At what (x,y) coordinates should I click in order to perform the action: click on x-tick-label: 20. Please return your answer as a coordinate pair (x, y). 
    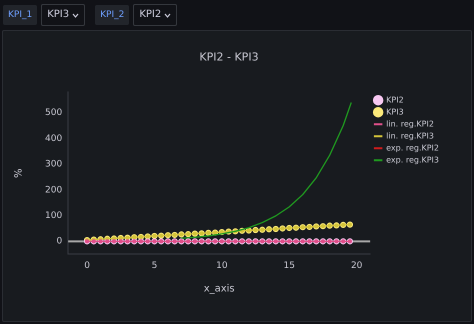
    Looking at the image, I should click on (356, 265).